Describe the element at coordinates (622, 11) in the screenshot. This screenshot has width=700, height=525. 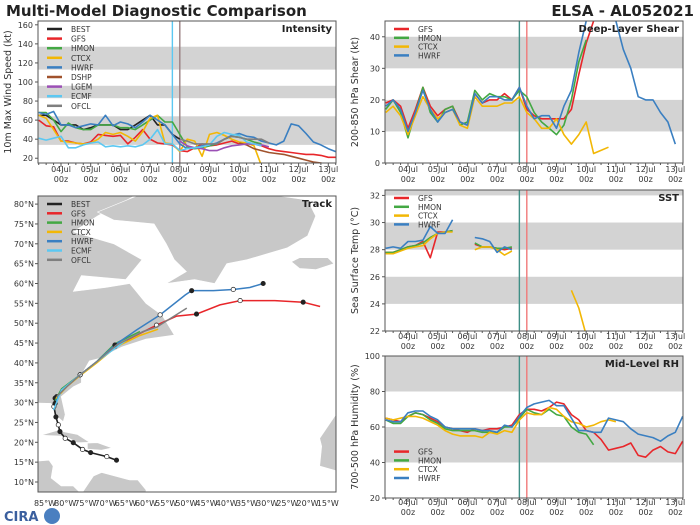
I see `storm-id: ELSA - AL052021` at that location.